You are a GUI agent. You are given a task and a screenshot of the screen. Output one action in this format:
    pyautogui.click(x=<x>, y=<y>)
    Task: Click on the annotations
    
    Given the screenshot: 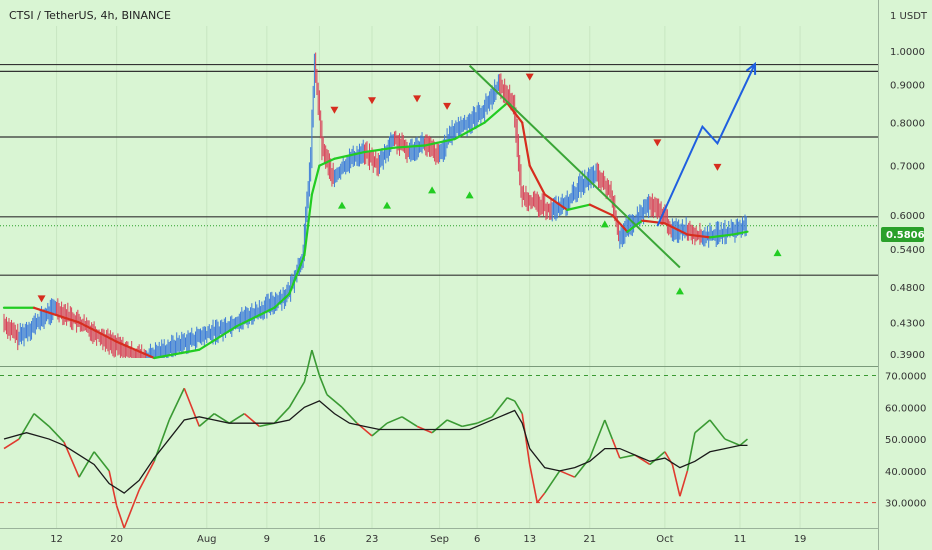 What is the action you would take?
    pyautogui.click(x=612, y=165)
    